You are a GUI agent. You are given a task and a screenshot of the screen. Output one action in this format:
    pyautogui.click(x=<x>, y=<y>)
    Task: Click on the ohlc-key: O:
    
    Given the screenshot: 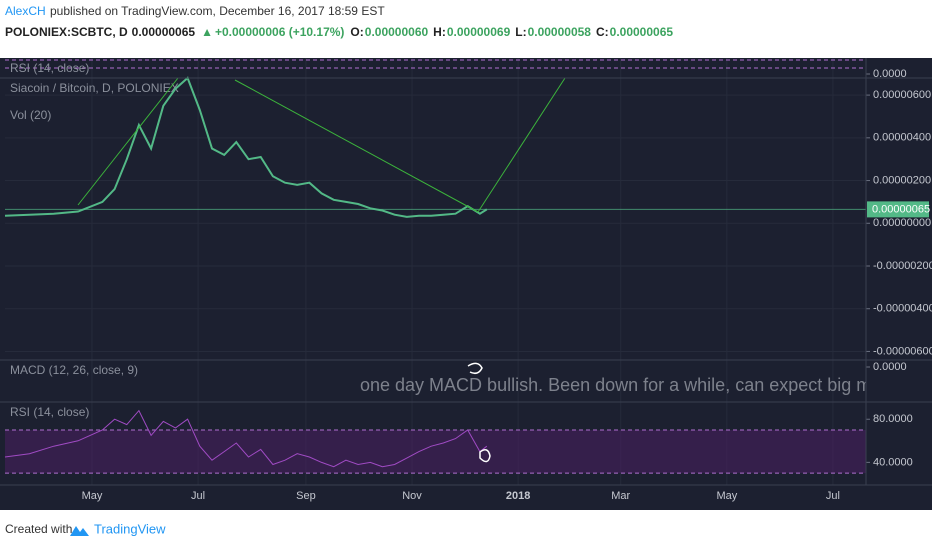 What is the action you would take?
    pyautogui.click(x=356, y=32)
    